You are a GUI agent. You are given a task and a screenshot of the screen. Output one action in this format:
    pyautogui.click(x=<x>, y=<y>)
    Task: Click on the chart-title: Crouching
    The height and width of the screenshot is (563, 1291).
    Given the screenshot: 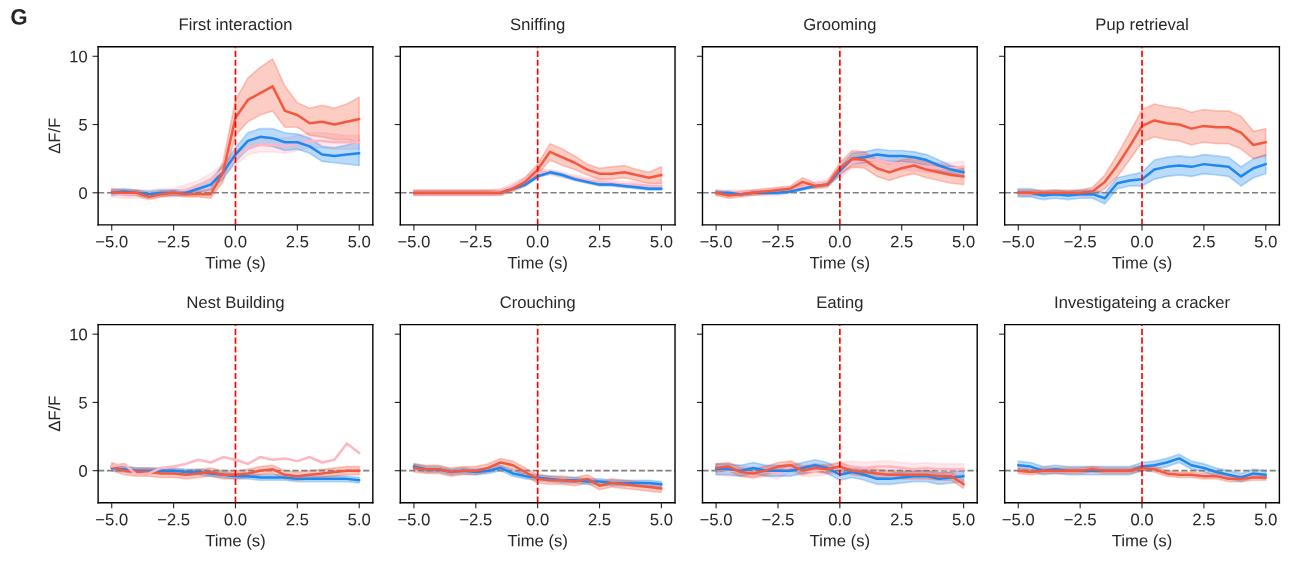 What is the action you would take?
    pyautogui.click(x=537, y=303)
    